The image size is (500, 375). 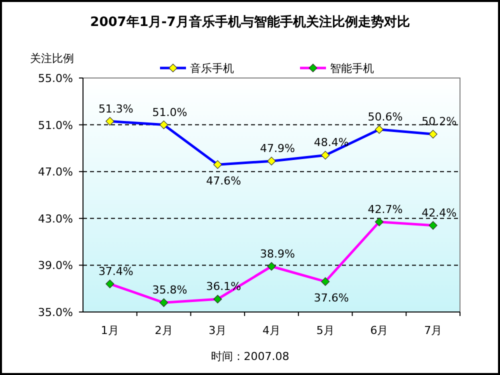 I want to click on y-tick-label: 39.0%, so click(x=55, y=265).